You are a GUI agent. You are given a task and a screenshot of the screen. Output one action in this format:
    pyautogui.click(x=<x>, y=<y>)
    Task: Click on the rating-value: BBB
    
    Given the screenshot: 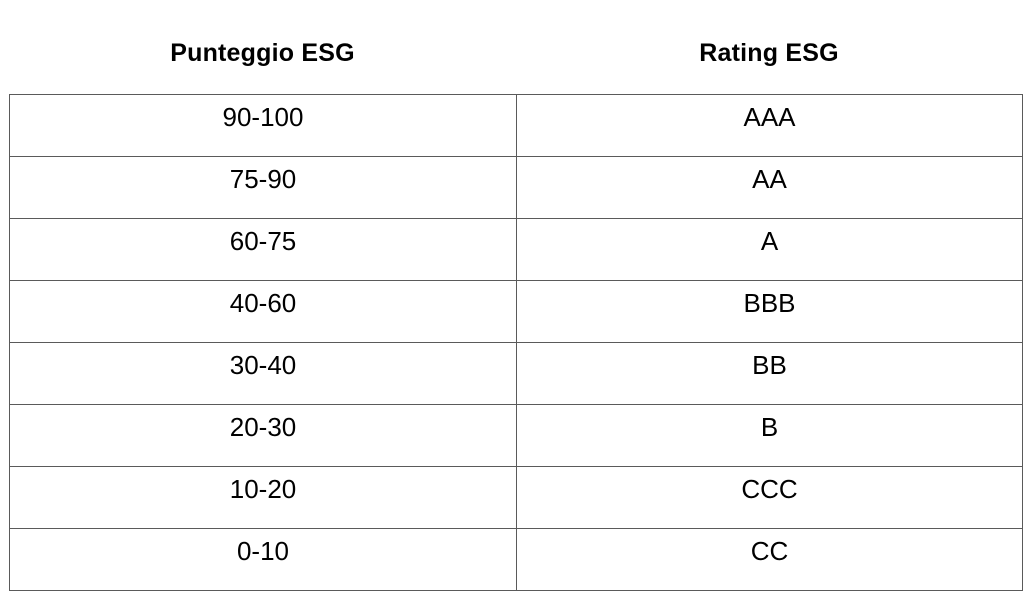 What is the action you would take?
    pyautogui.click(x=769, y=303)
    